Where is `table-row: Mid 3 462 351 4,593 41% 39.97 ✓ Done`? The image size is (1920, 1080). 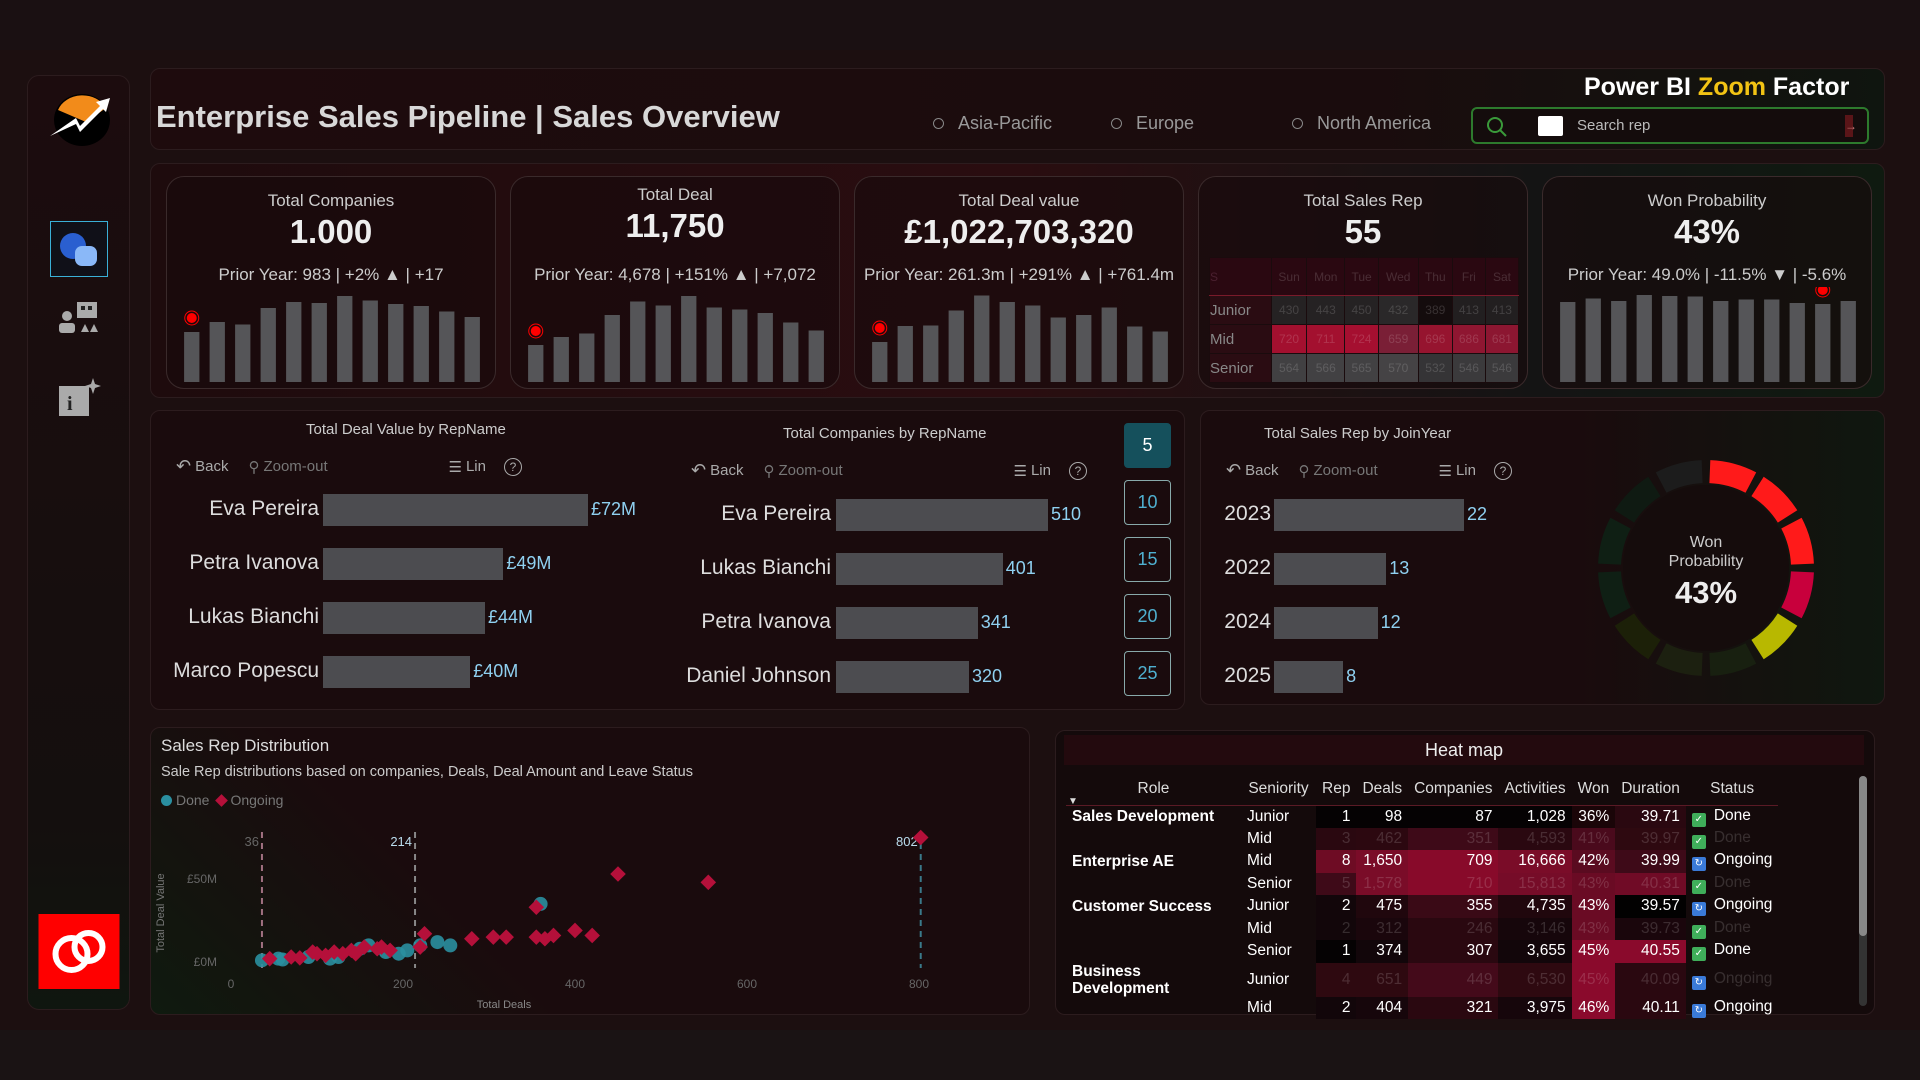
table-row: Mid 3 462 351 4,593 41% 39.97 ✓ Done is located at coordinates (1422, 838).